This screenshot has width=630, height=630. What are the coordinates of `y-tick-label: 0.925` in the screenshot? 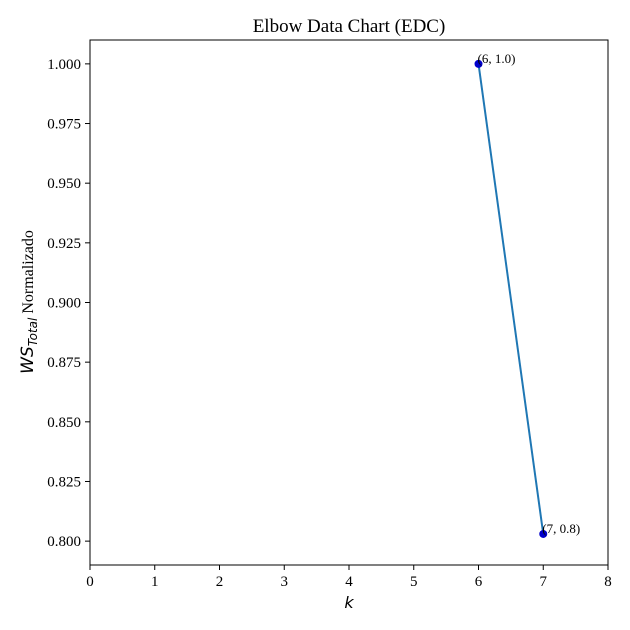 It's located at (64, 244).